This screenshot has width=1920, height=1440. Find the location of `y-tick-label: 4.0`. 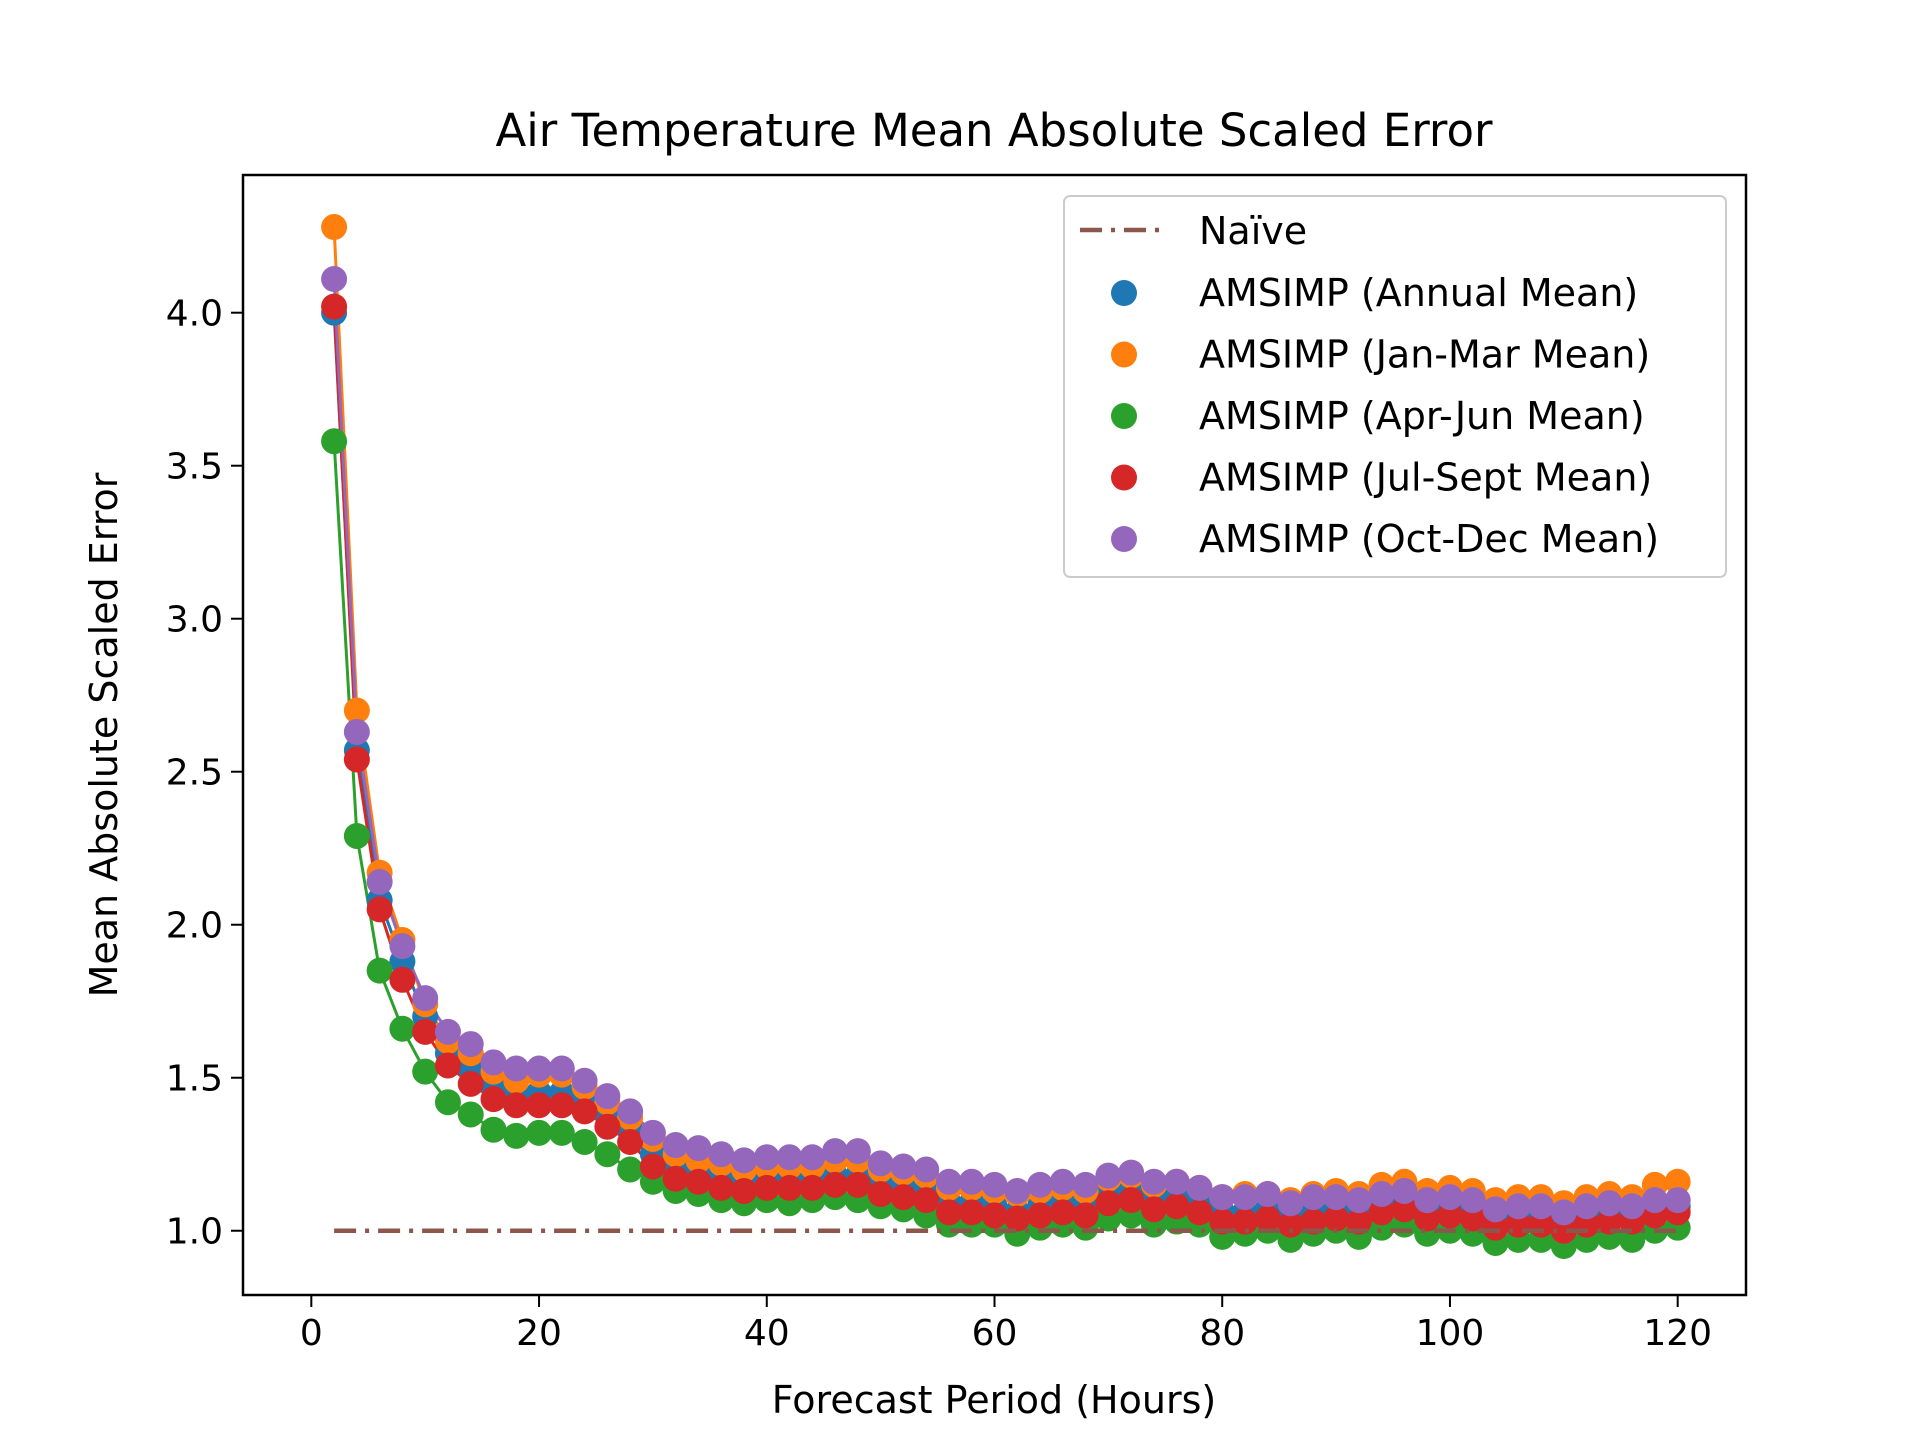

y-tick-label: 4.0 is located at coordinates (194, 314).